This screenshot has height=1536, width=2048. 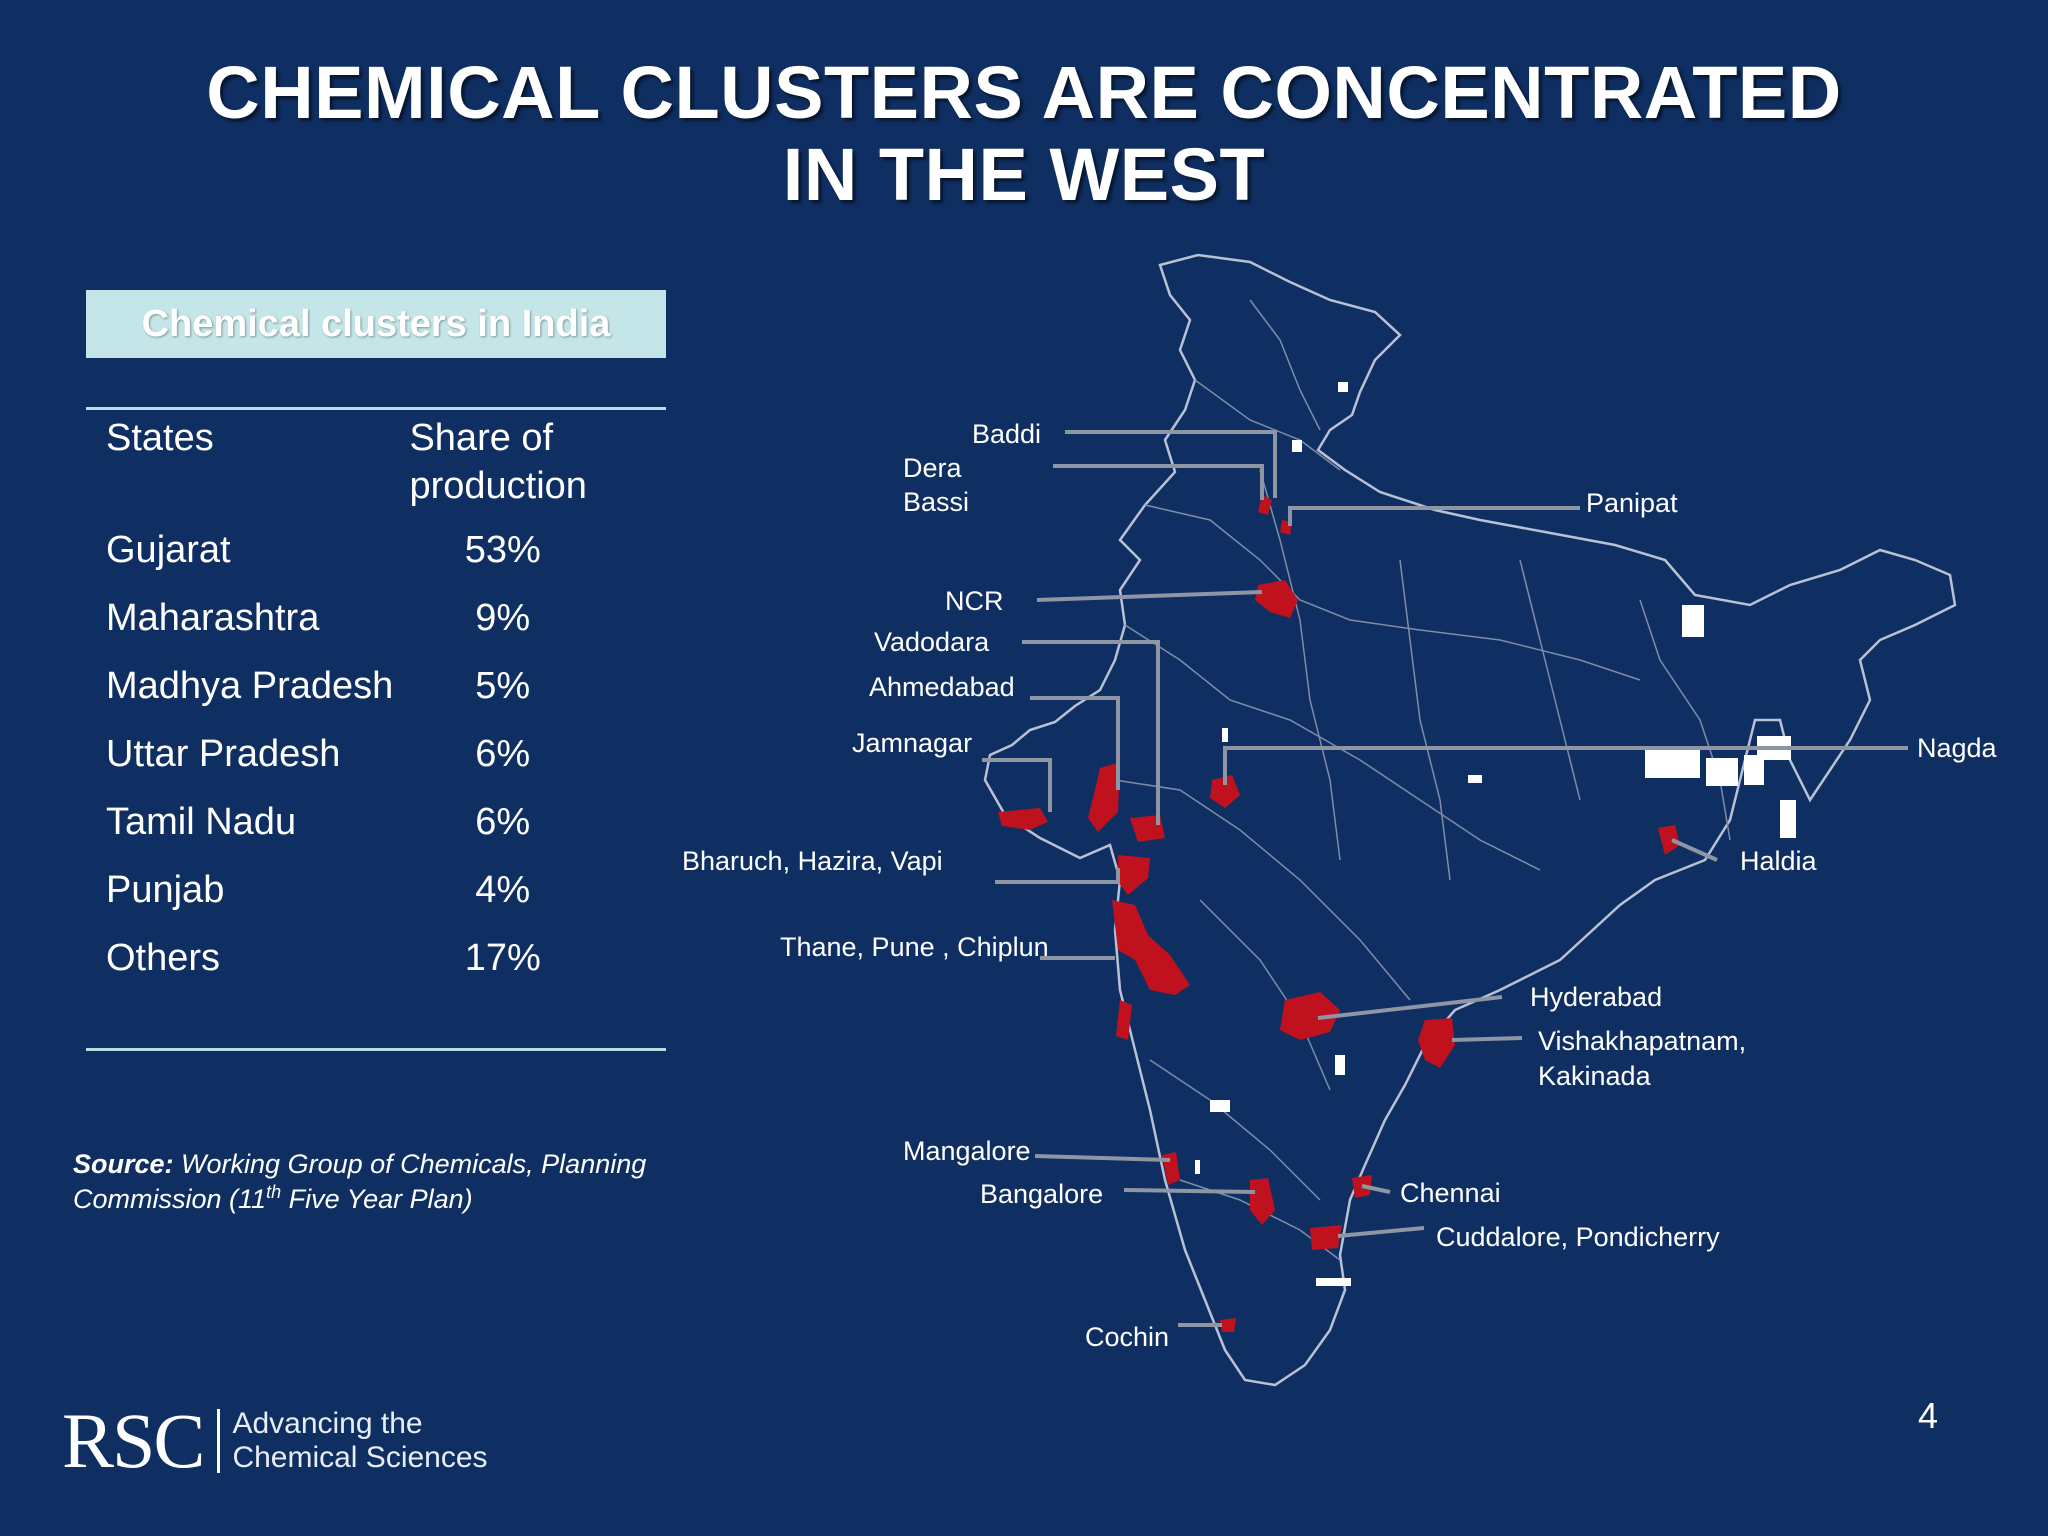 What do you see at coordinates (1124, 1020) in the screenshot?
I see `cluster-chiplun-region` at bounding box center [1124, 1020].